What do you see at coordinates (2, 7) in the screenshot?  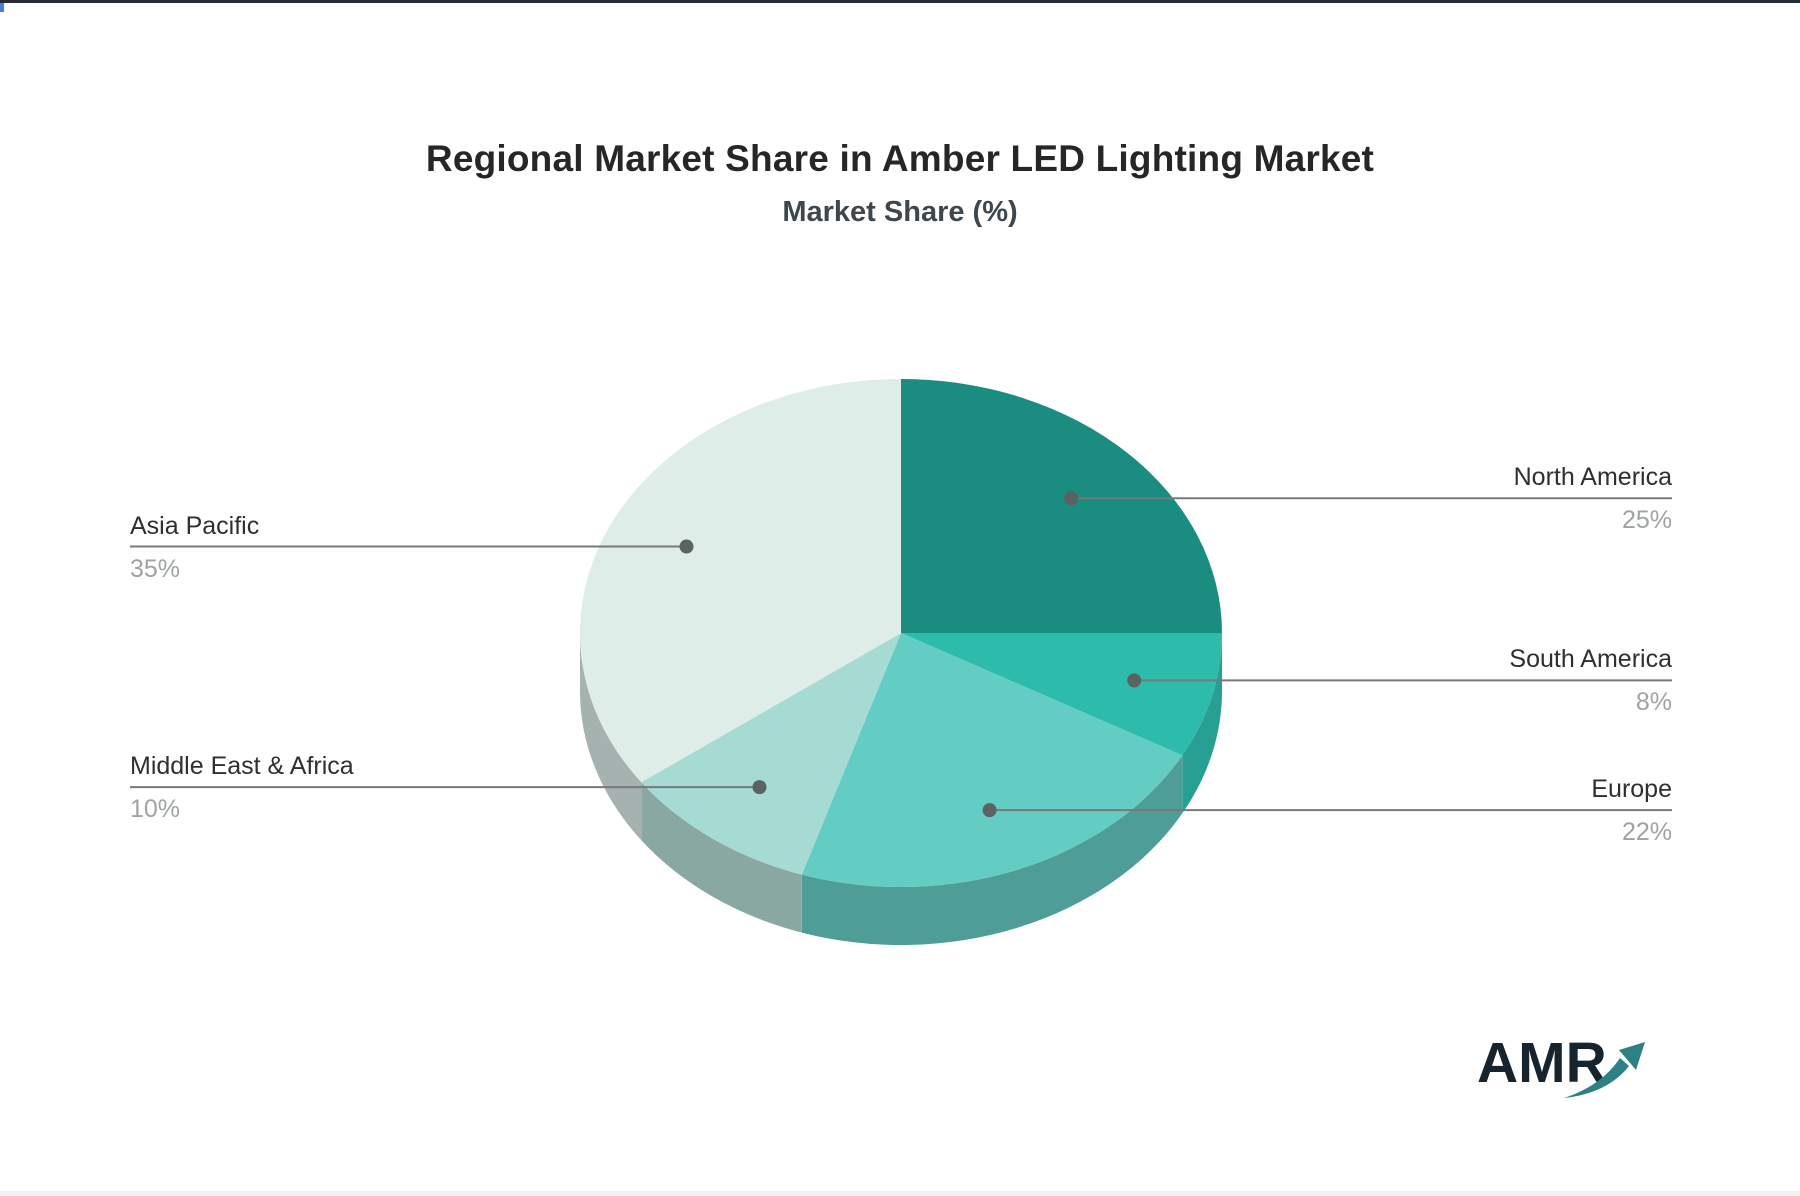 I see `top-border-accent` at bounding box center [2, 7].